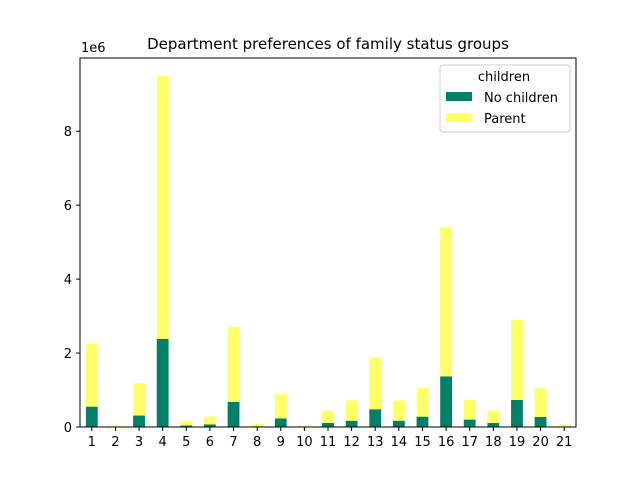 The width and height of the screenshot is (640, 480). I want to click on y-tick-label-2: 2, so click(68, 354).